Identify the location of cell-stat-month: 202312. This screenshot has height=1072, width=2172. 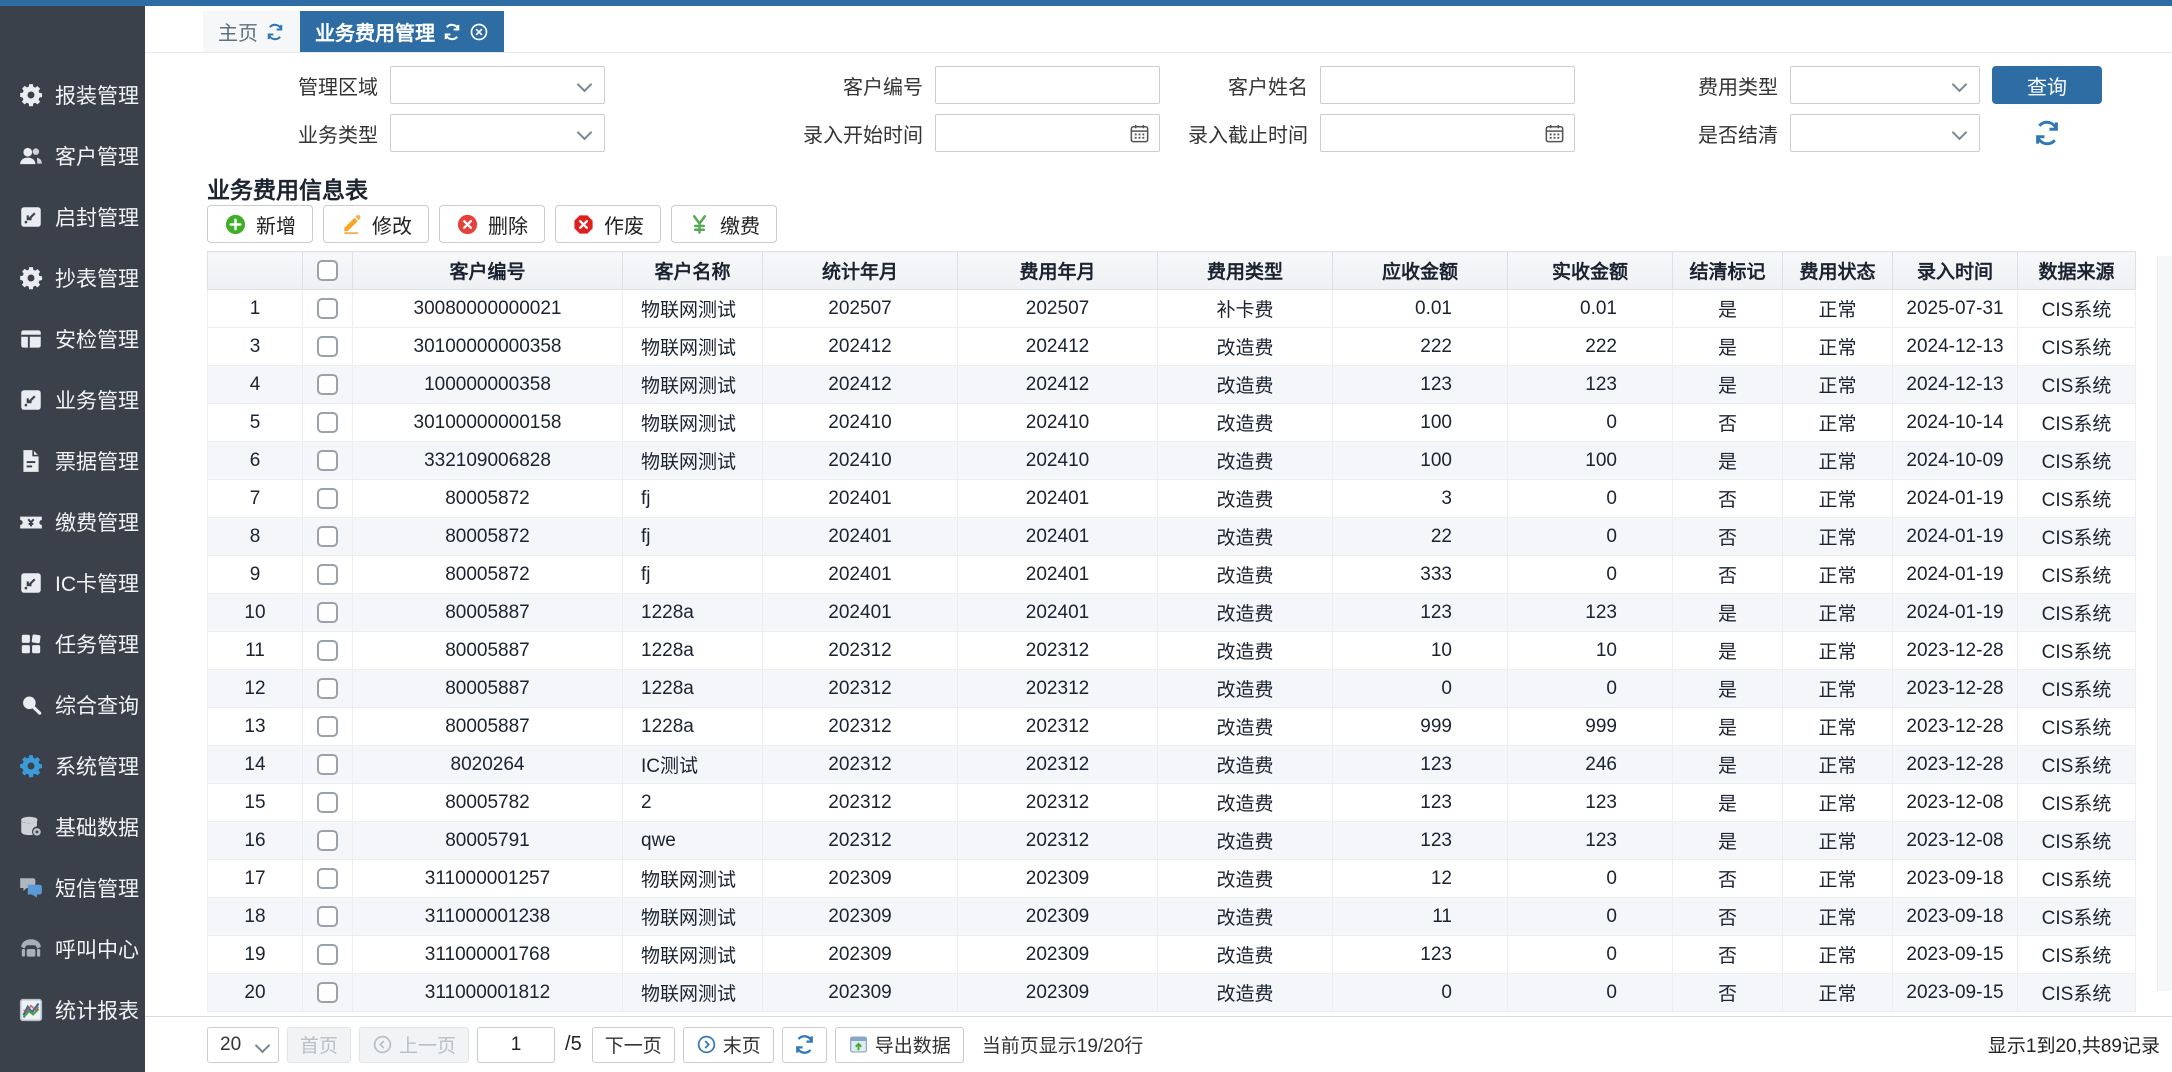
(860, 840).